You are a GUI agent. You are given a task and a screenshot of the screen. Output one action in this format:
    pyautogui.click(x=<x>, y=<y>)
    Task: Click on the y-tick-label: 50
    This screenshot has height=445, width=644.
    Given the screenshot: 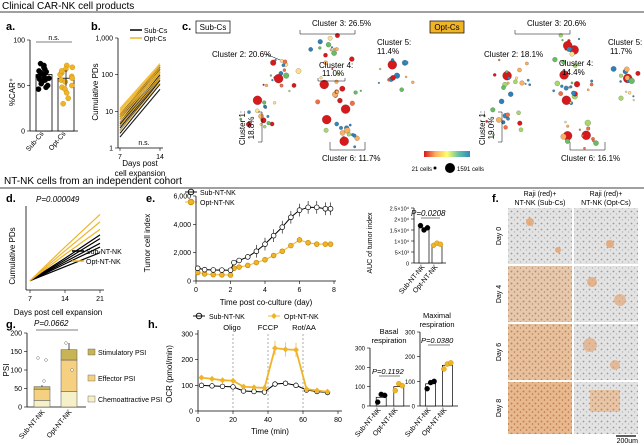 What is the action you would take?
    pyautogui.click(x=21, y=86)
    